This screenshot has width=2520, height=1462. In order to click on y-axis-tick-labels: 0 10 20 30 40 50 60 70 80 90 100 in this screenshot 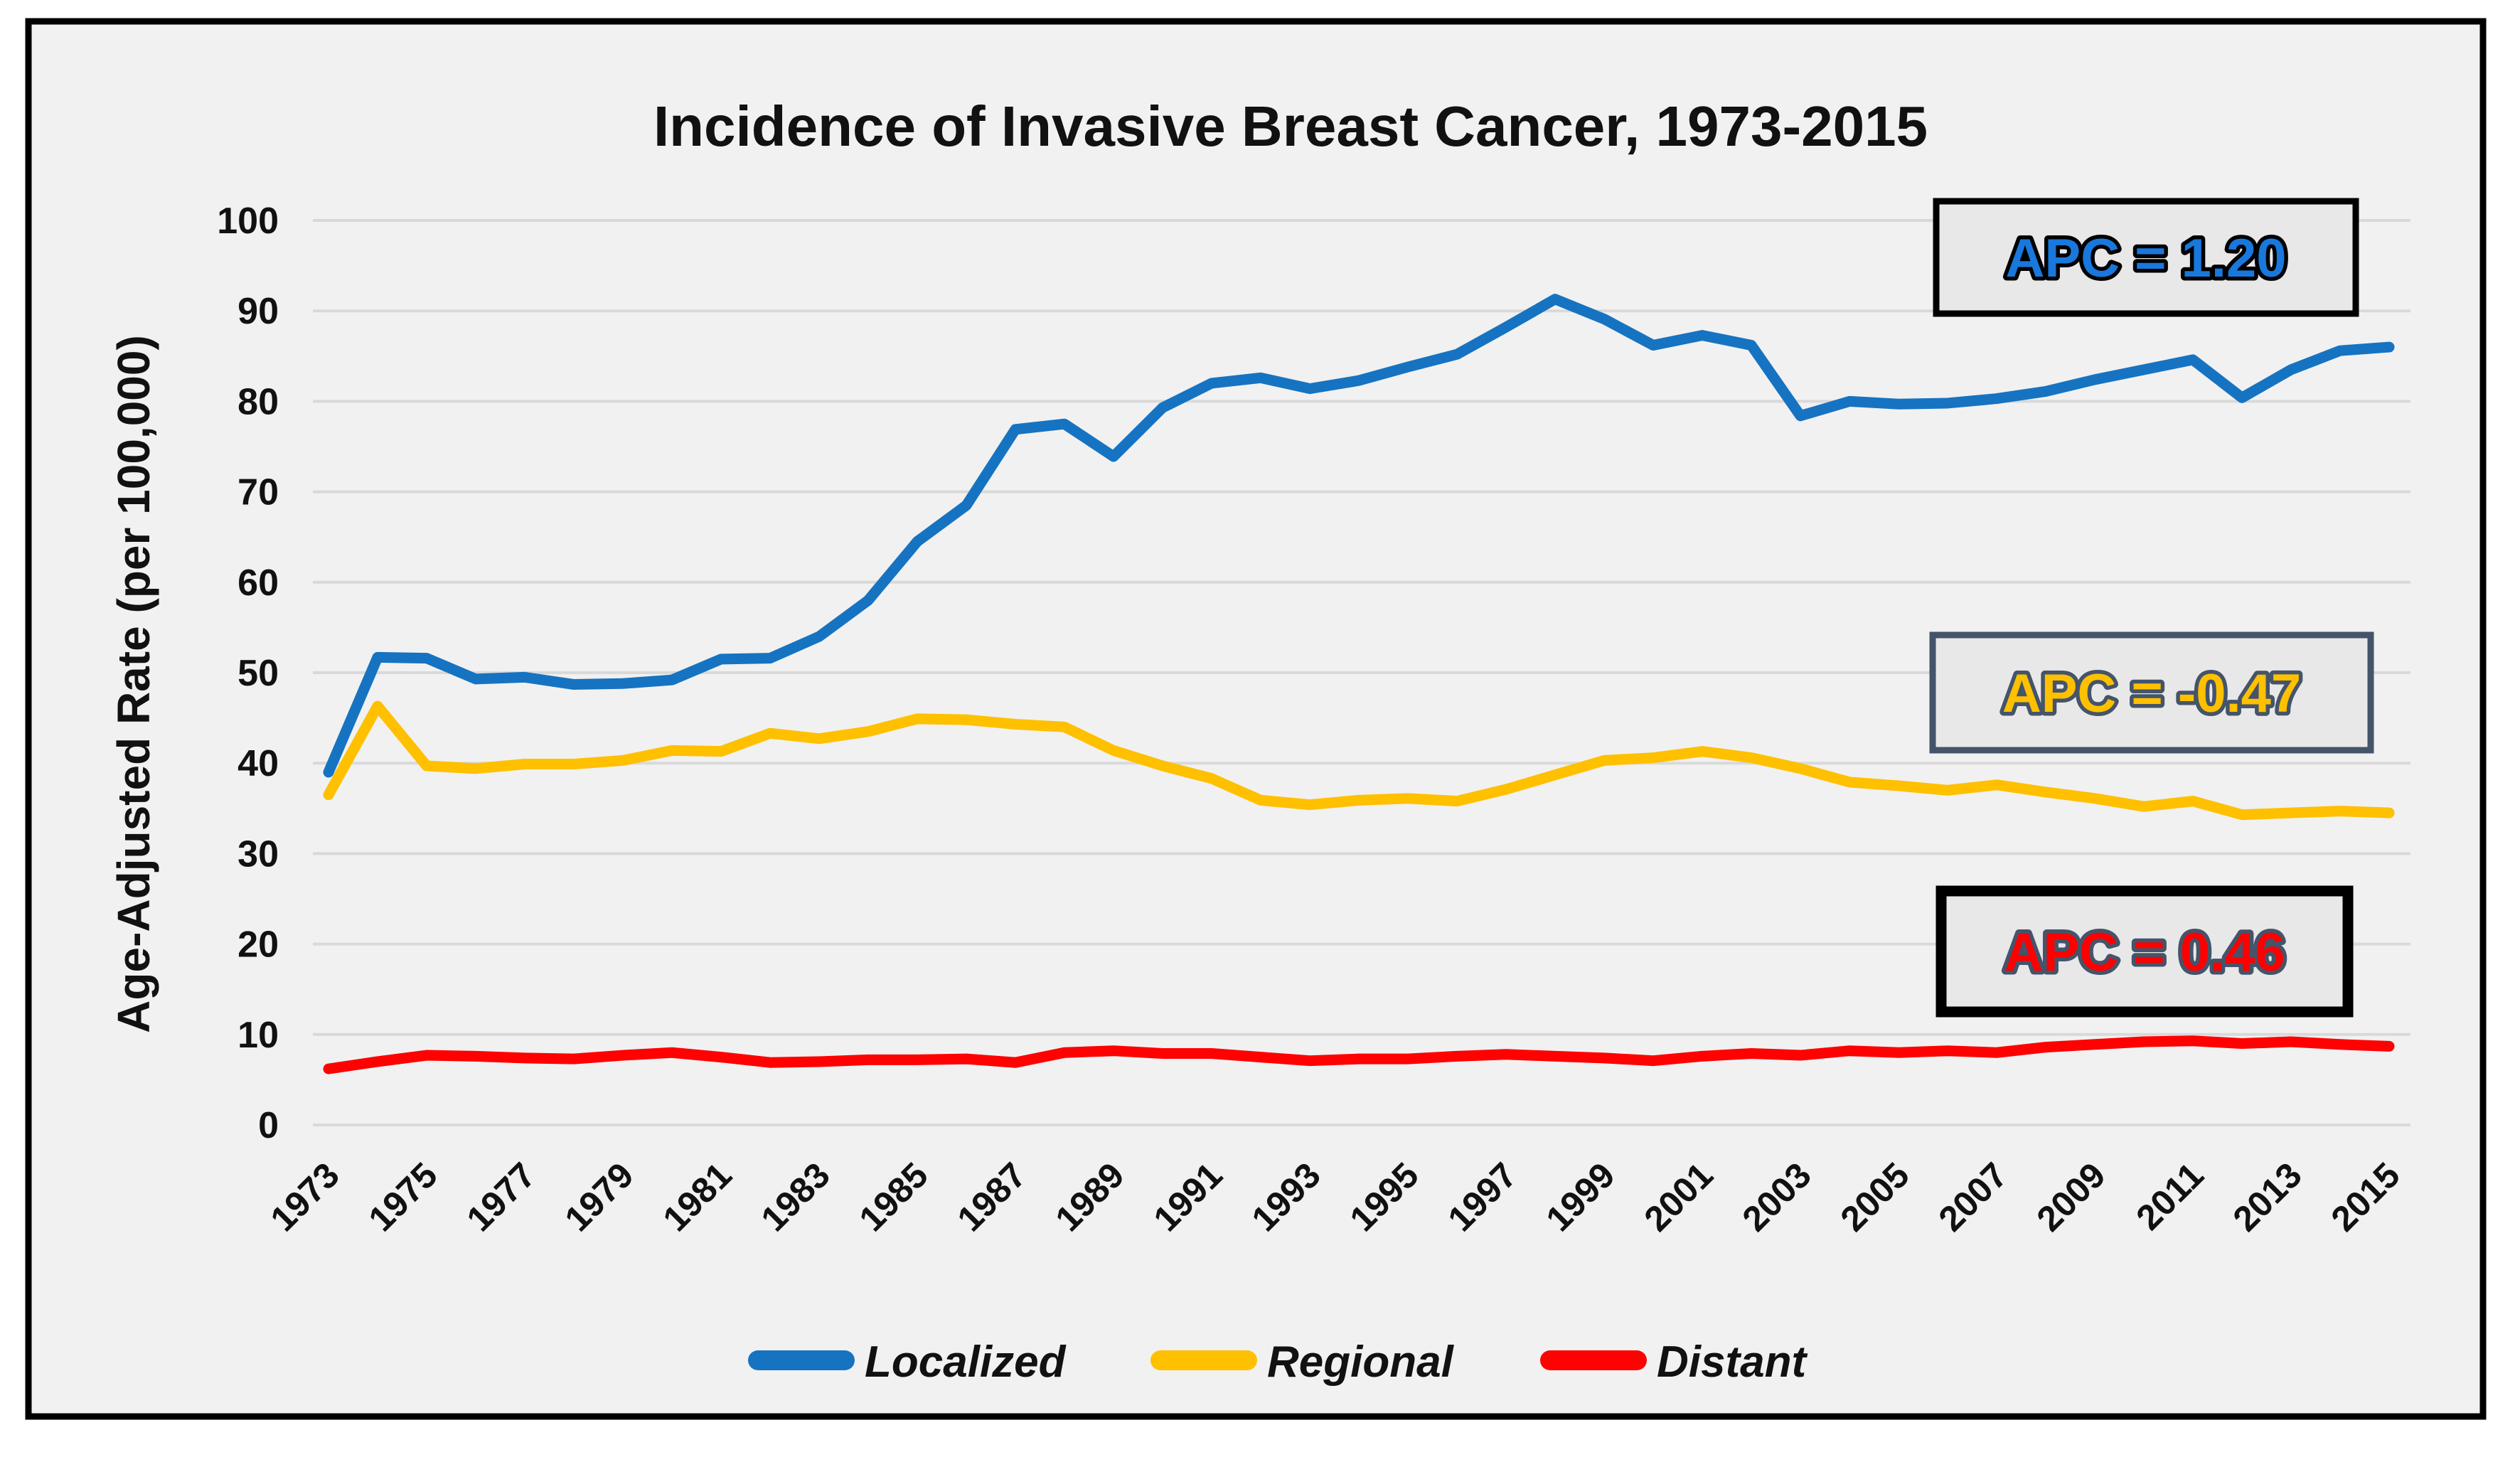, I will do `click(248, 673)`.